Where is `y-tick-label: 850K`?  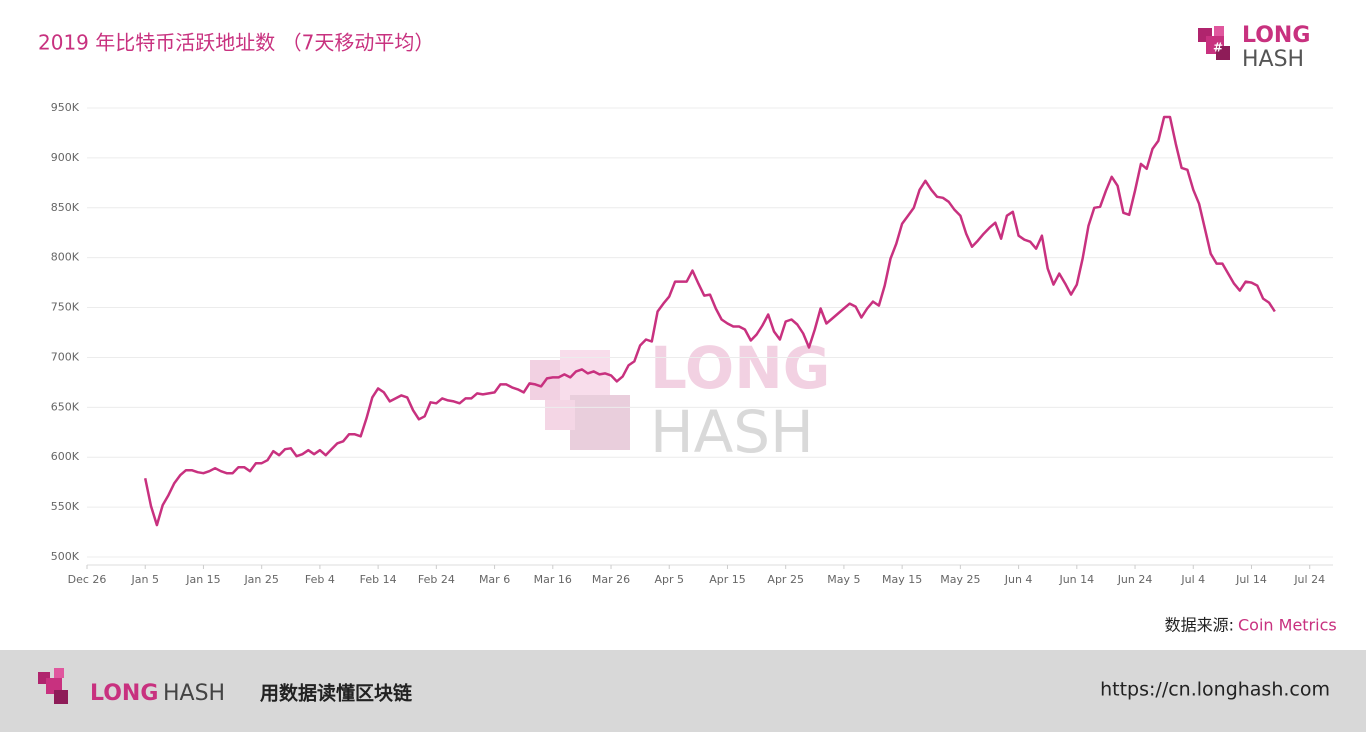
y-tick-label: 850K is located at coordinates (65, 207).